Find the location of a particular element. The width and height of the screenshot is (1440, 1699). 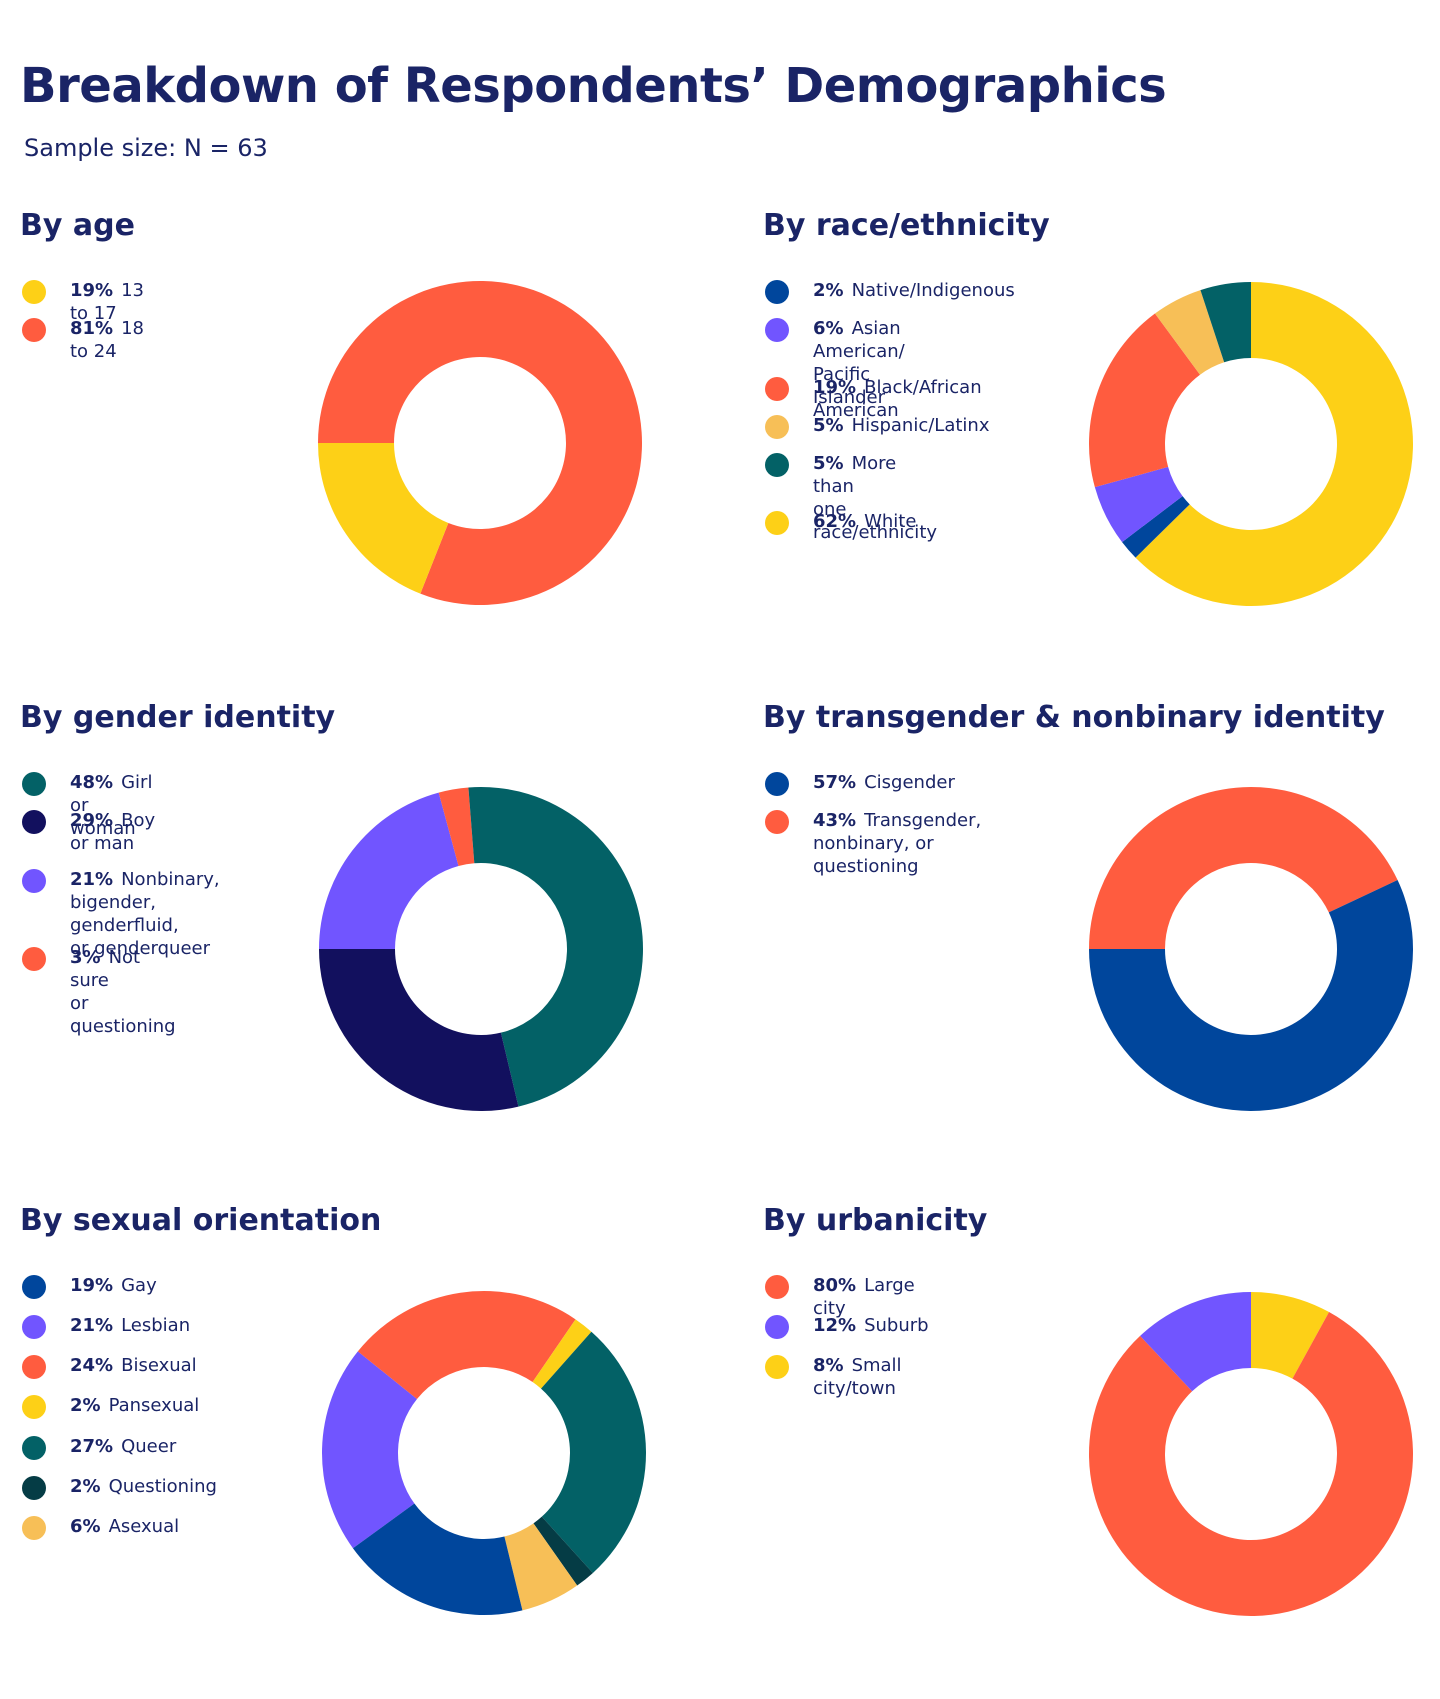

legend-item-girl-or-woman: 48% Girl or woman is located at coordinates (87, 806).